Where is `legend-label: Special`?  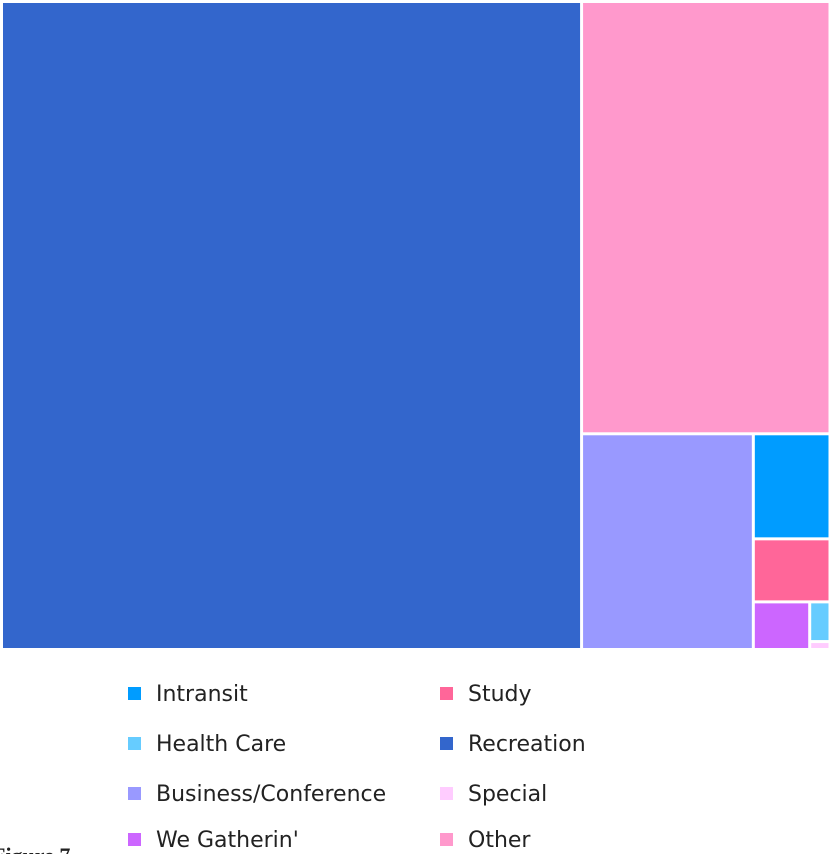 legend-label: Special is located at coordinates (507, 794).